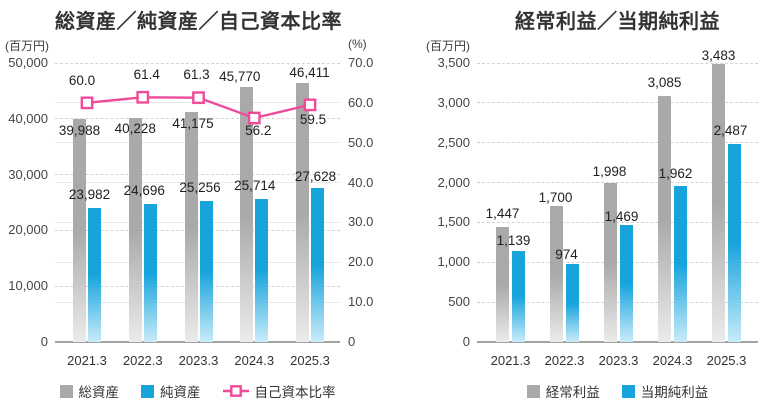 The width and height of the screenshot is (760, 418). Describe the element at coordinates (566, 255) in the screenshot. I see `value-label-net-income: 974` at that location.